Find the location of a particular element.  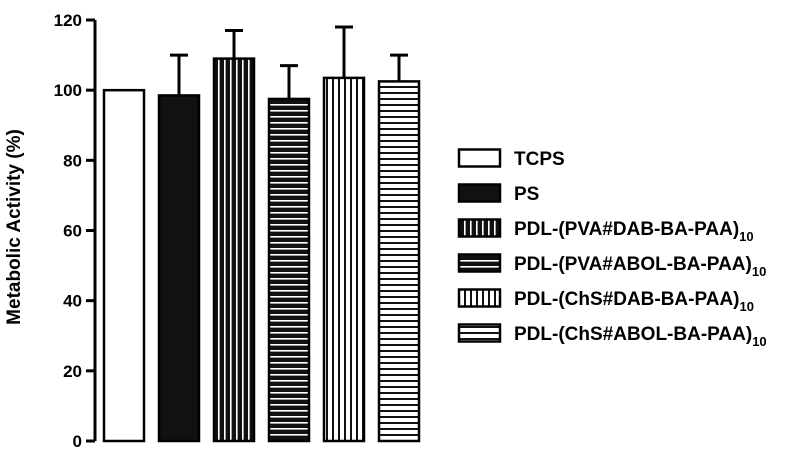

legend-label: PDL-(PVA#ABOL-BA-PAA)10 is located at coordinates (640, 266).